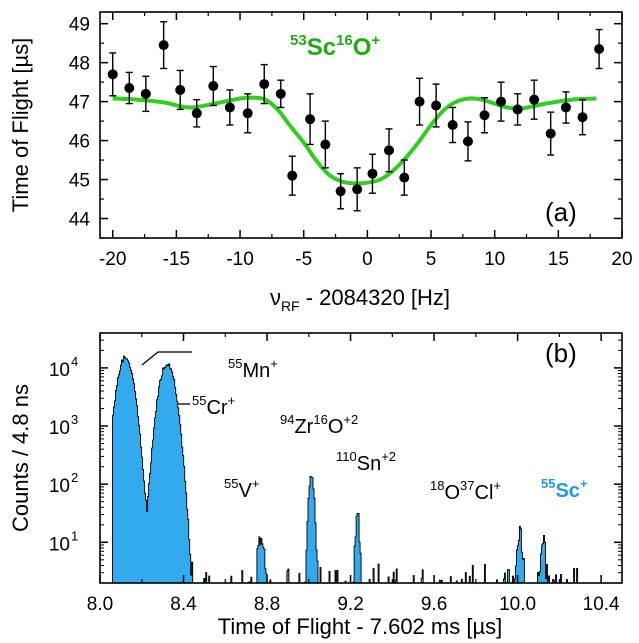 The height and width of the screenshot is (643, 639). I want to click on panel-b-x-tick-label: 8.8, so click(267, 604).